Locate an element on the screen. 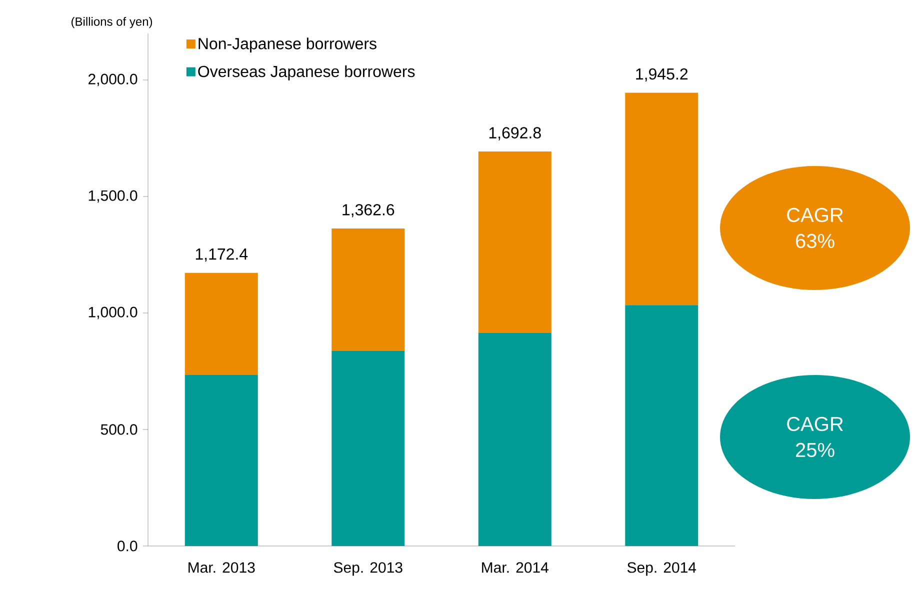 This screenshot has height=602, width=921. text: CAGR 25% is located at coordinates (815, 437).